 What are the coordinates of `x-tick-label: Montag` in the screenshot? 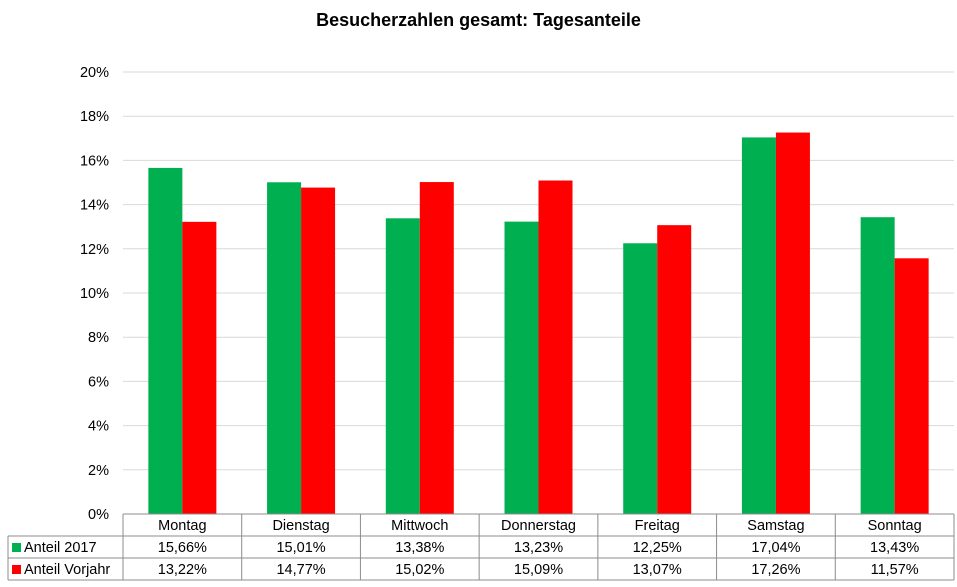 It's located at (182, 526).